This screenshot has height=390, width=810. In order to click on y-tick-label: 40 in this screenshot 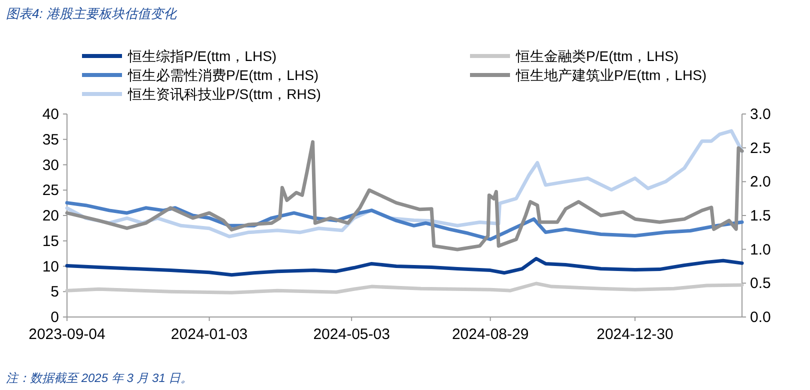, I will do `click(50, 114)`.